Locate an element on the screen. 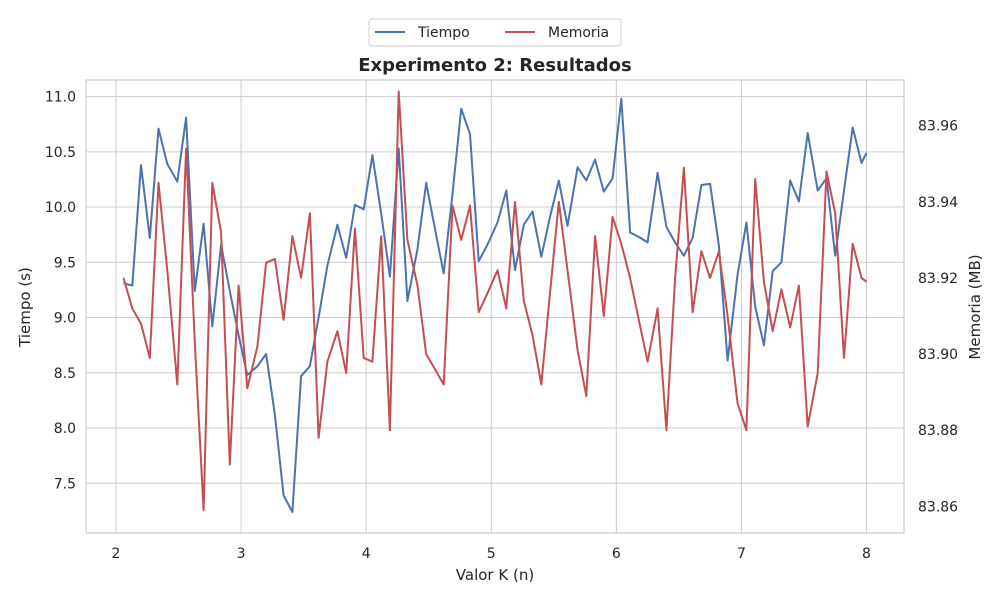  y-tick-label-right: 83.88 is located at coordinates (938, 431).